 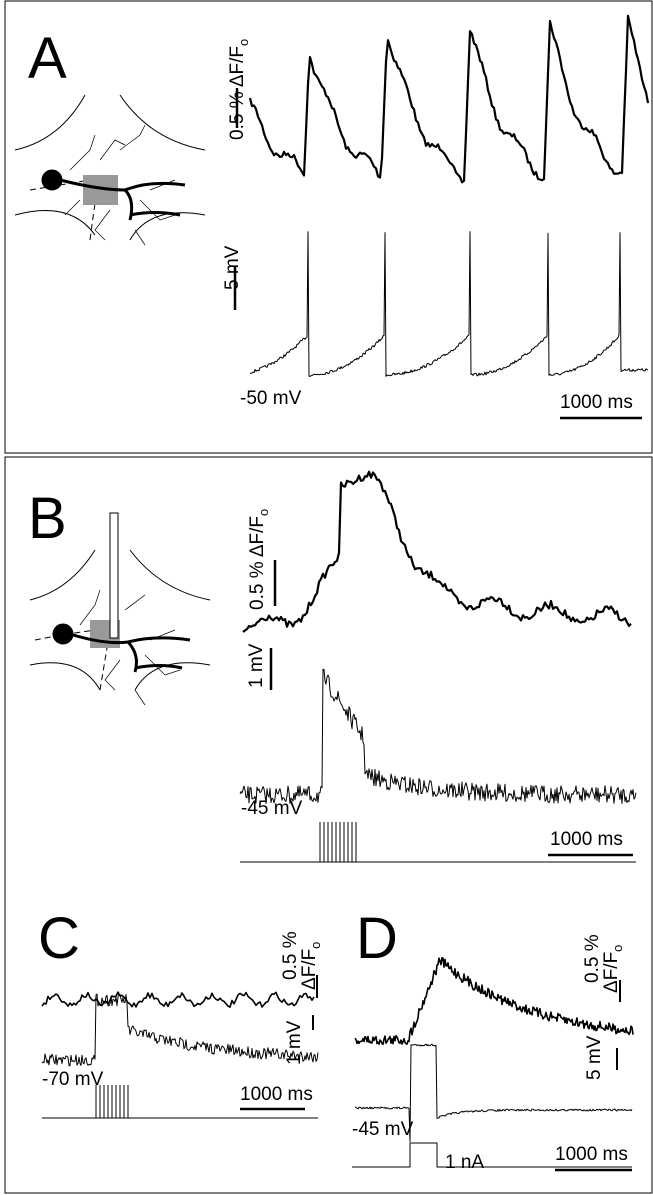 What do you see at coordinates (256, 665) in the screenshot?
I see `mv-scale-label: 1 mV` at bounding box center [256, 665].